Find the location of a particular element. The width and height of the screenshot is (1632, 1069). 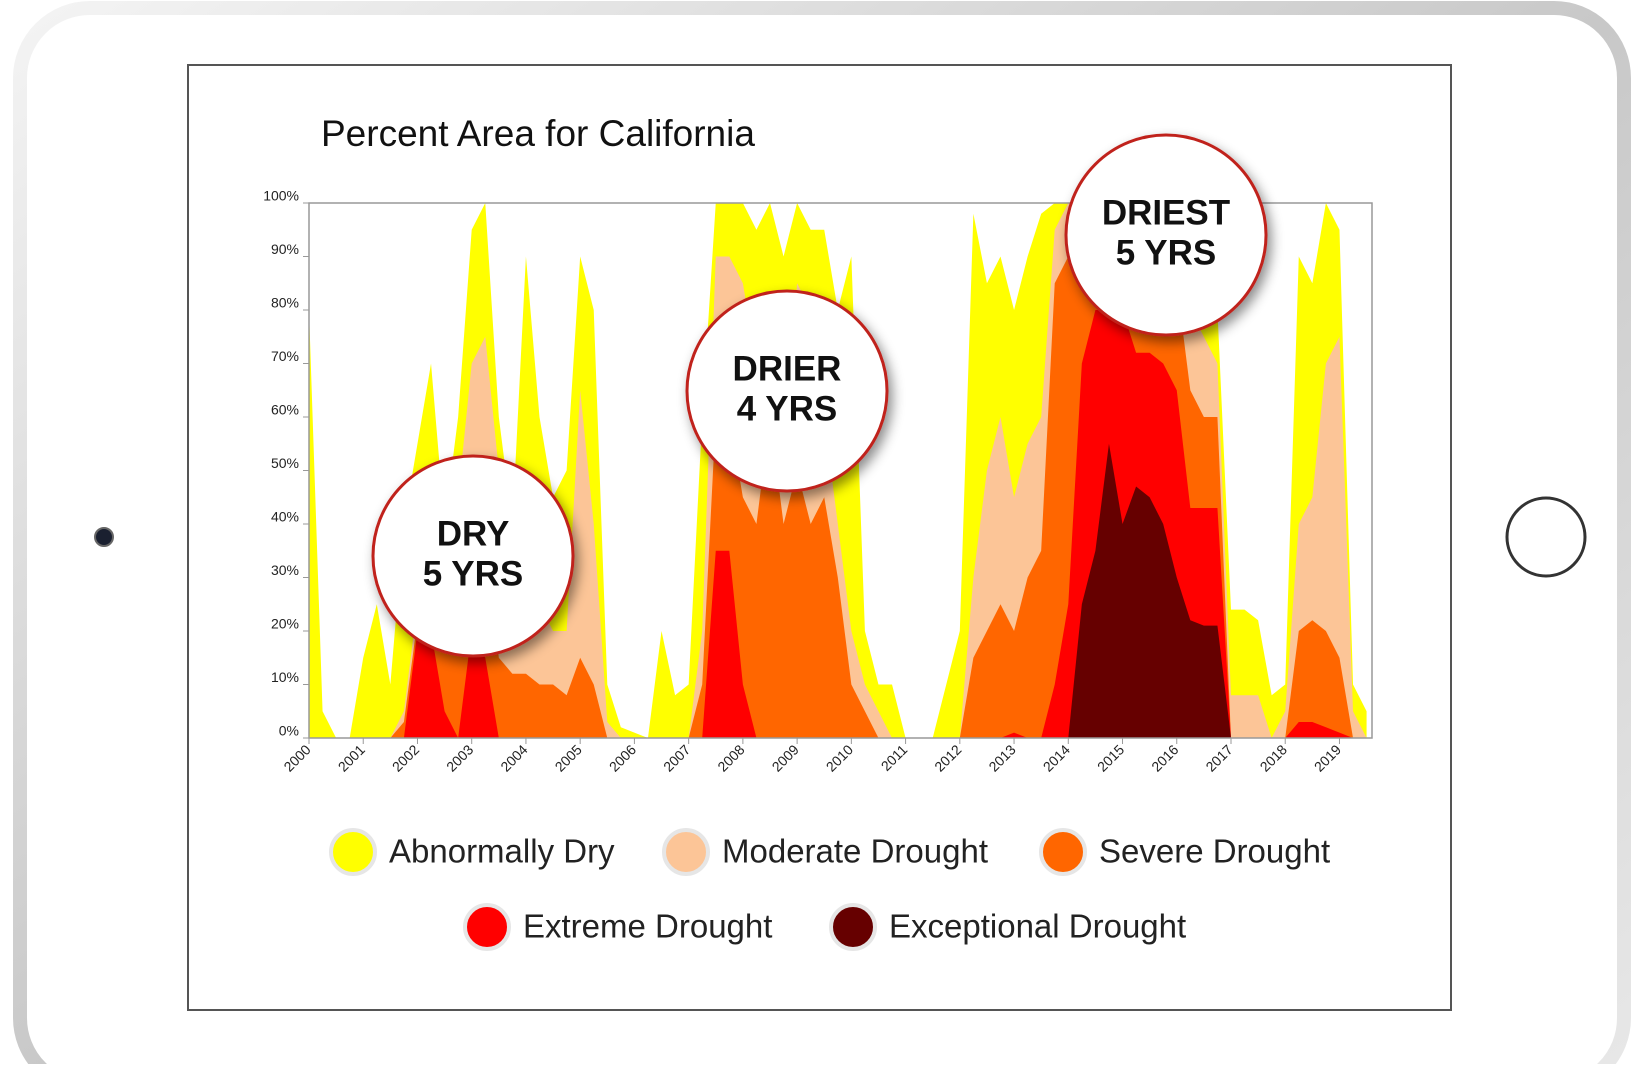

y-tick-label: 60% is located at coordinates (285, 410).